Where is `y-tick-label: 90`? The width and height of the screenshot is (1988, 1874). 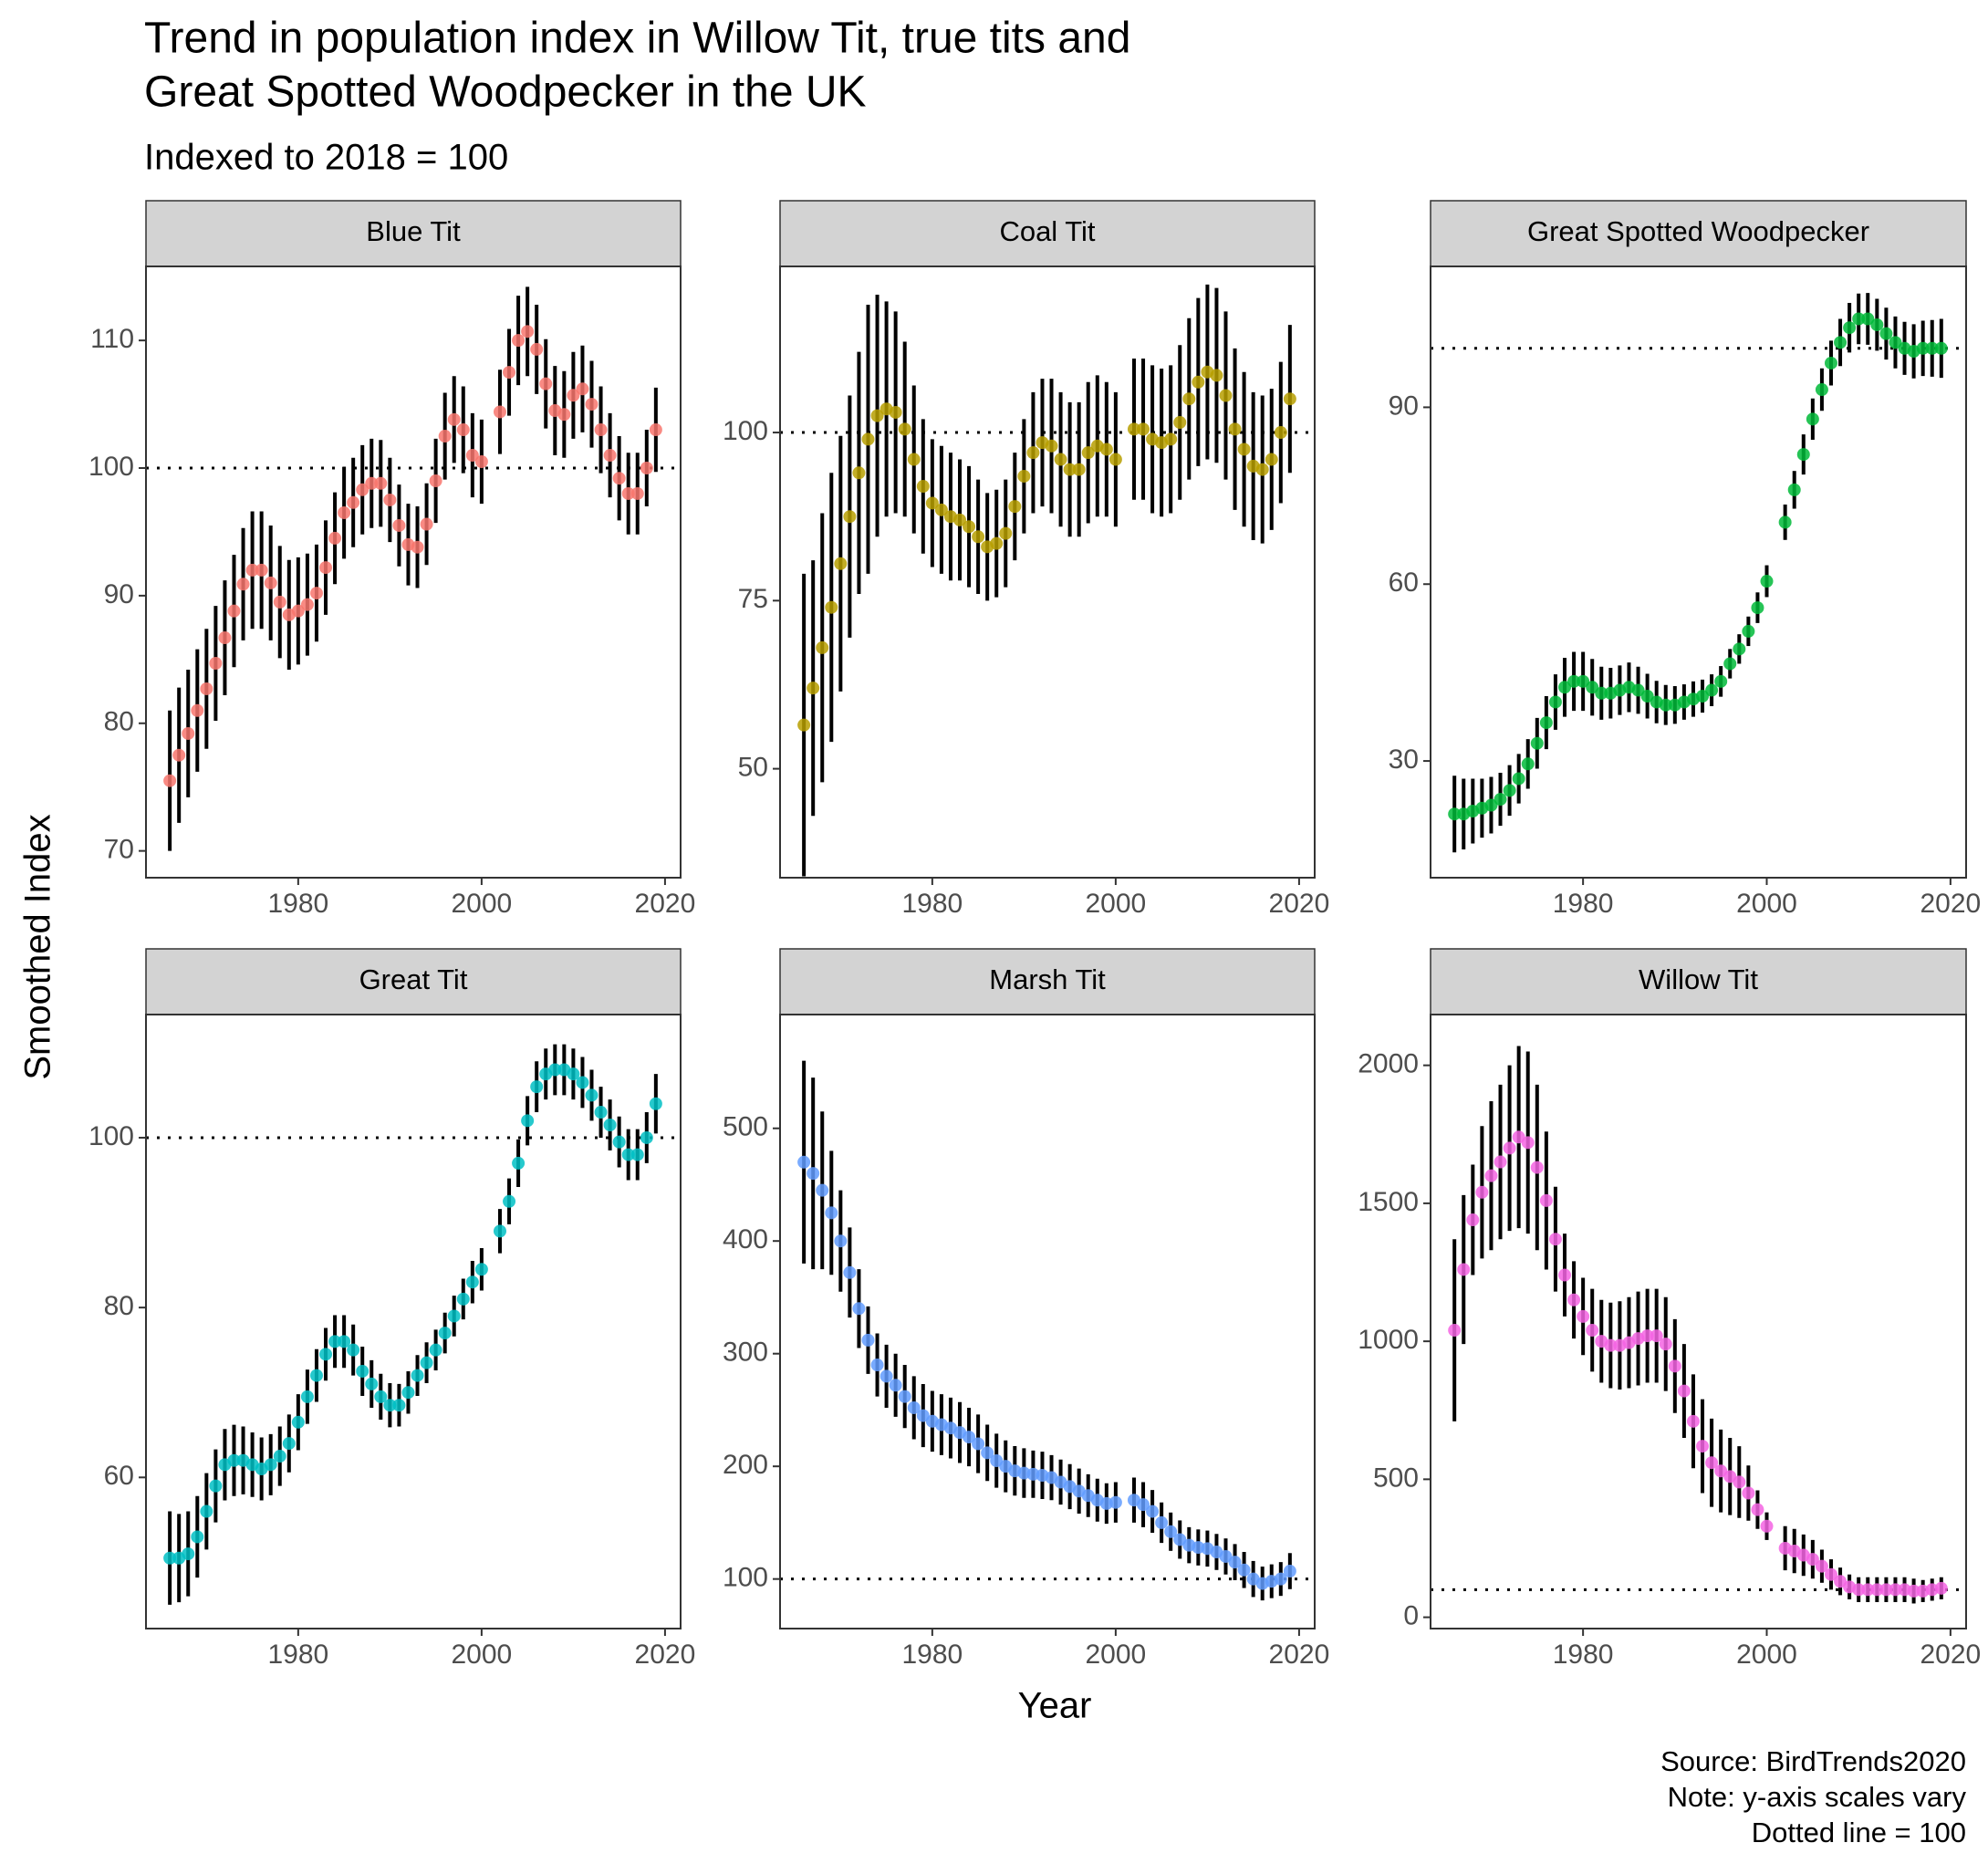
y-tick-label: 90 is located at coordinates (1404, 405).